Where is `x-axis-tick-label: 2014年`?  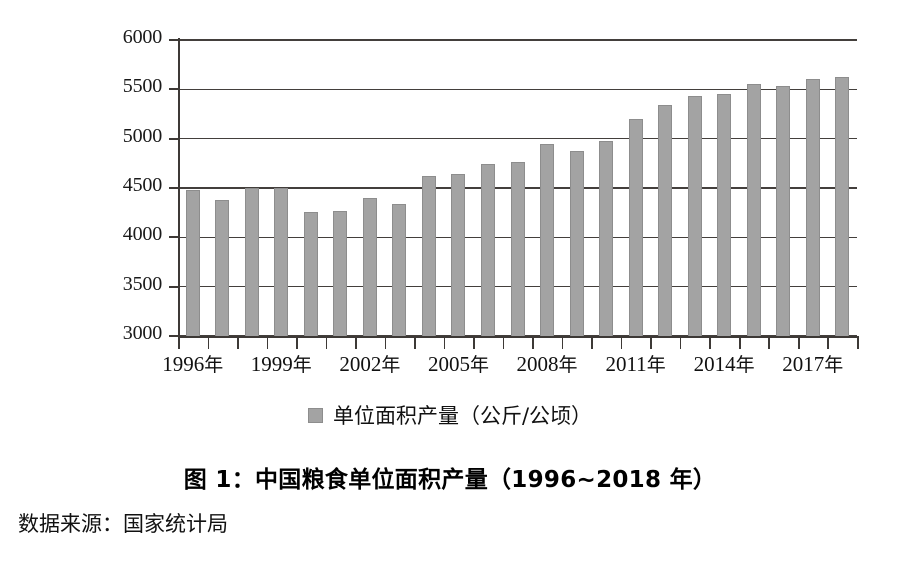
x-axis-tick-label: 2014年 is located at coordinates (724, 364).